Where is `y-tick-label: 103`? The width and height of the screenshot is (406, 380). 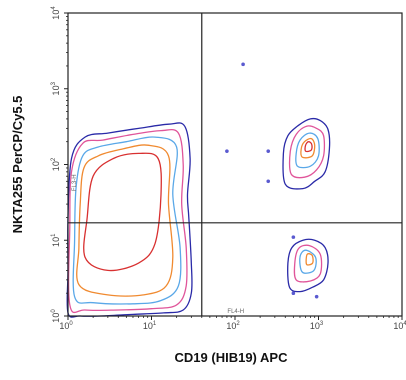 y-tick-label: 103 is located at coordinates (56, 88).